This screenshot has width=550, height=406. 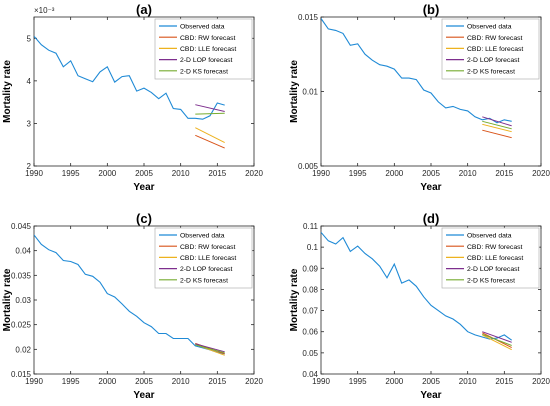 I want to click on y-tick-label: 3, so click(x=29, y=123).